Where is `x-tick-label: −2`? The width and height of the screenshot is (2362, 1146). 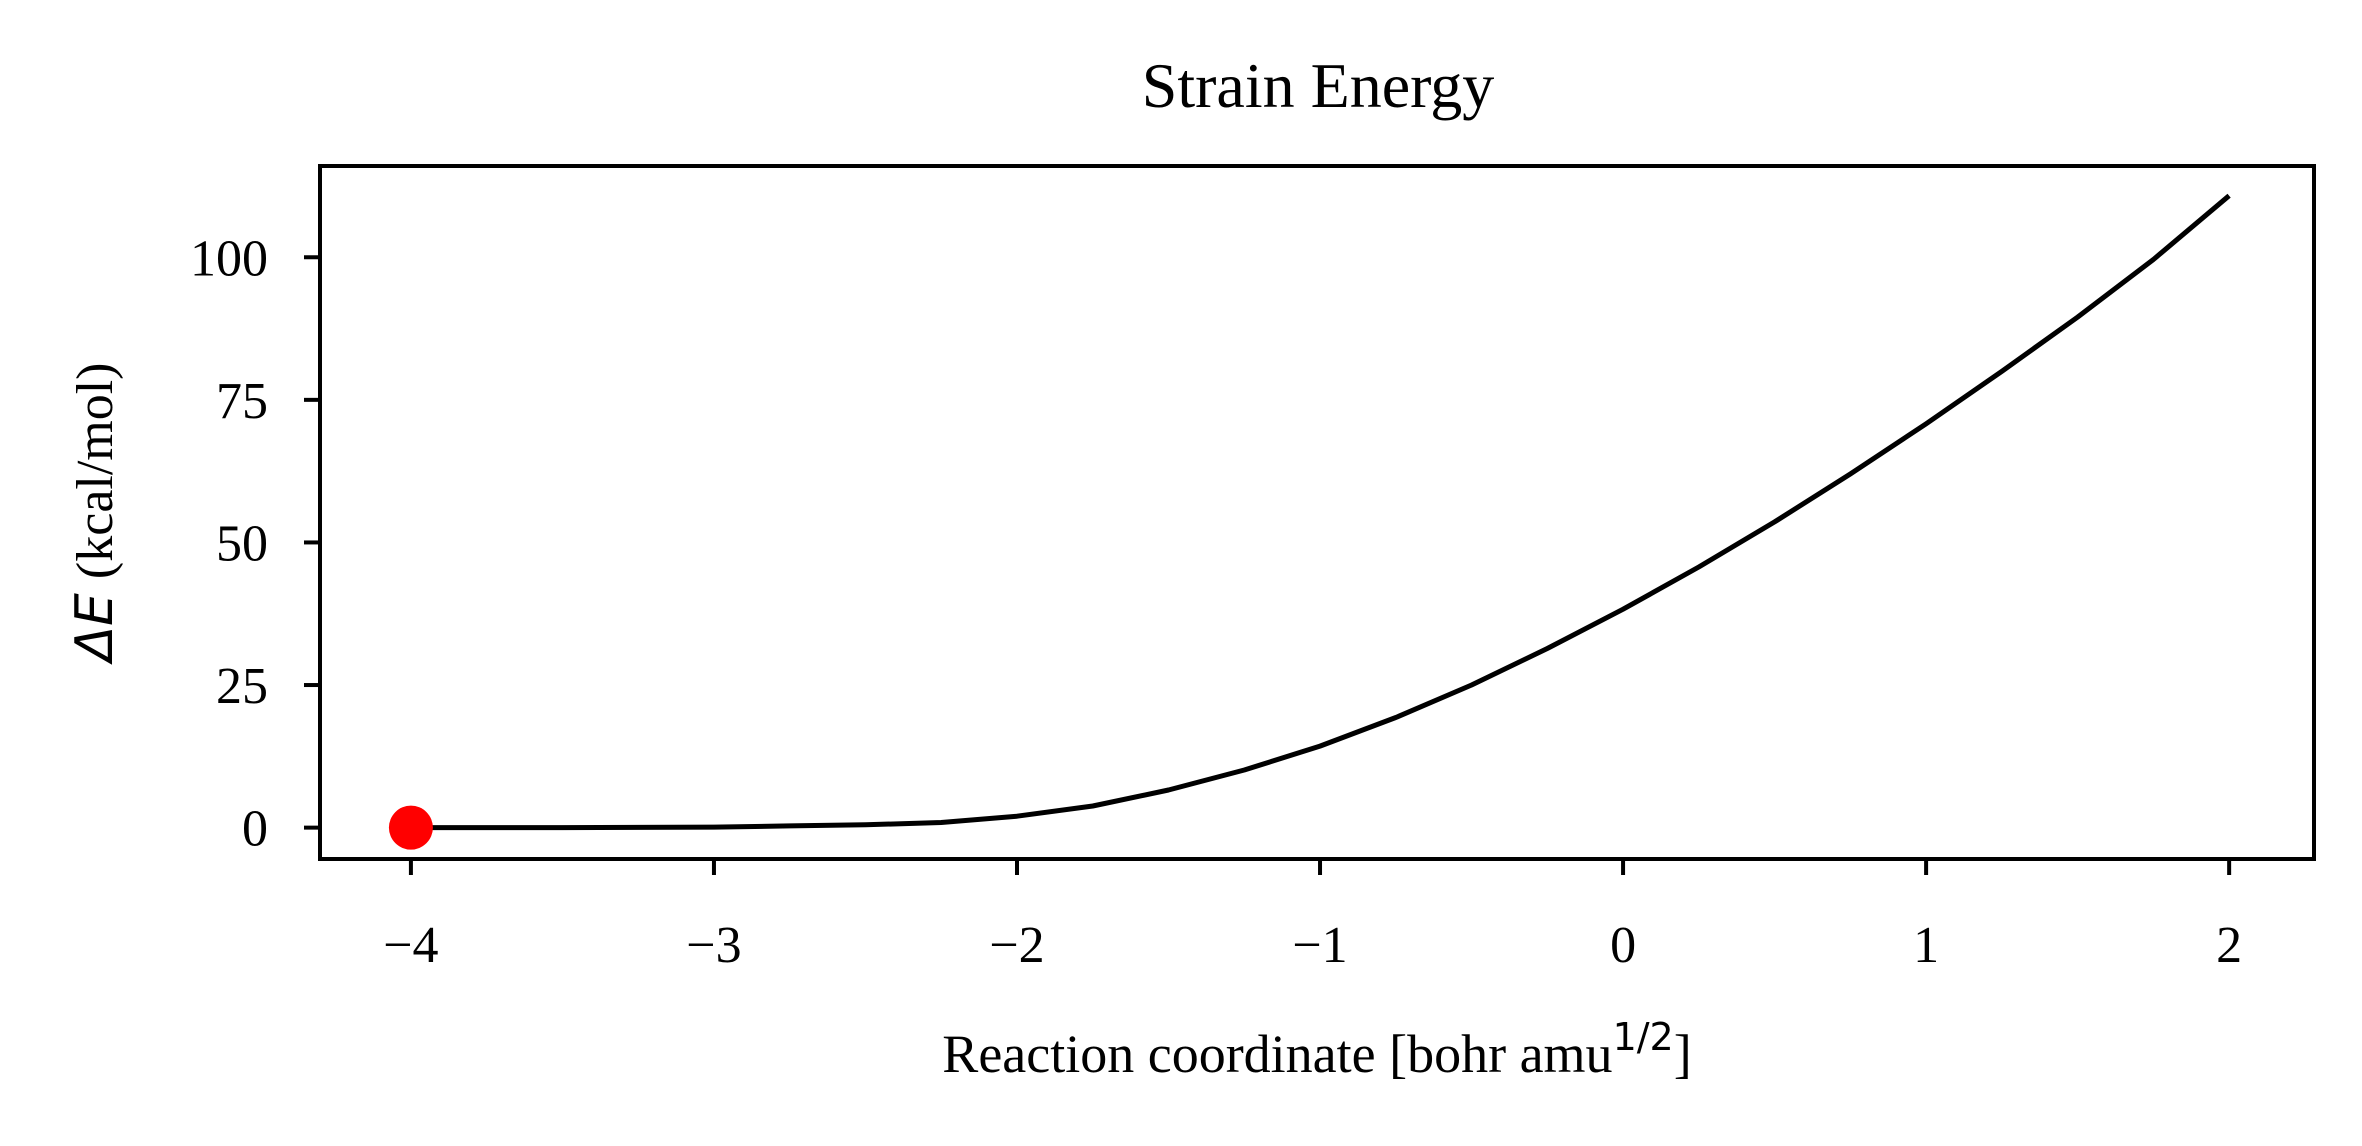
x-tick-label: −2 is located at coordinates (1016, 945).